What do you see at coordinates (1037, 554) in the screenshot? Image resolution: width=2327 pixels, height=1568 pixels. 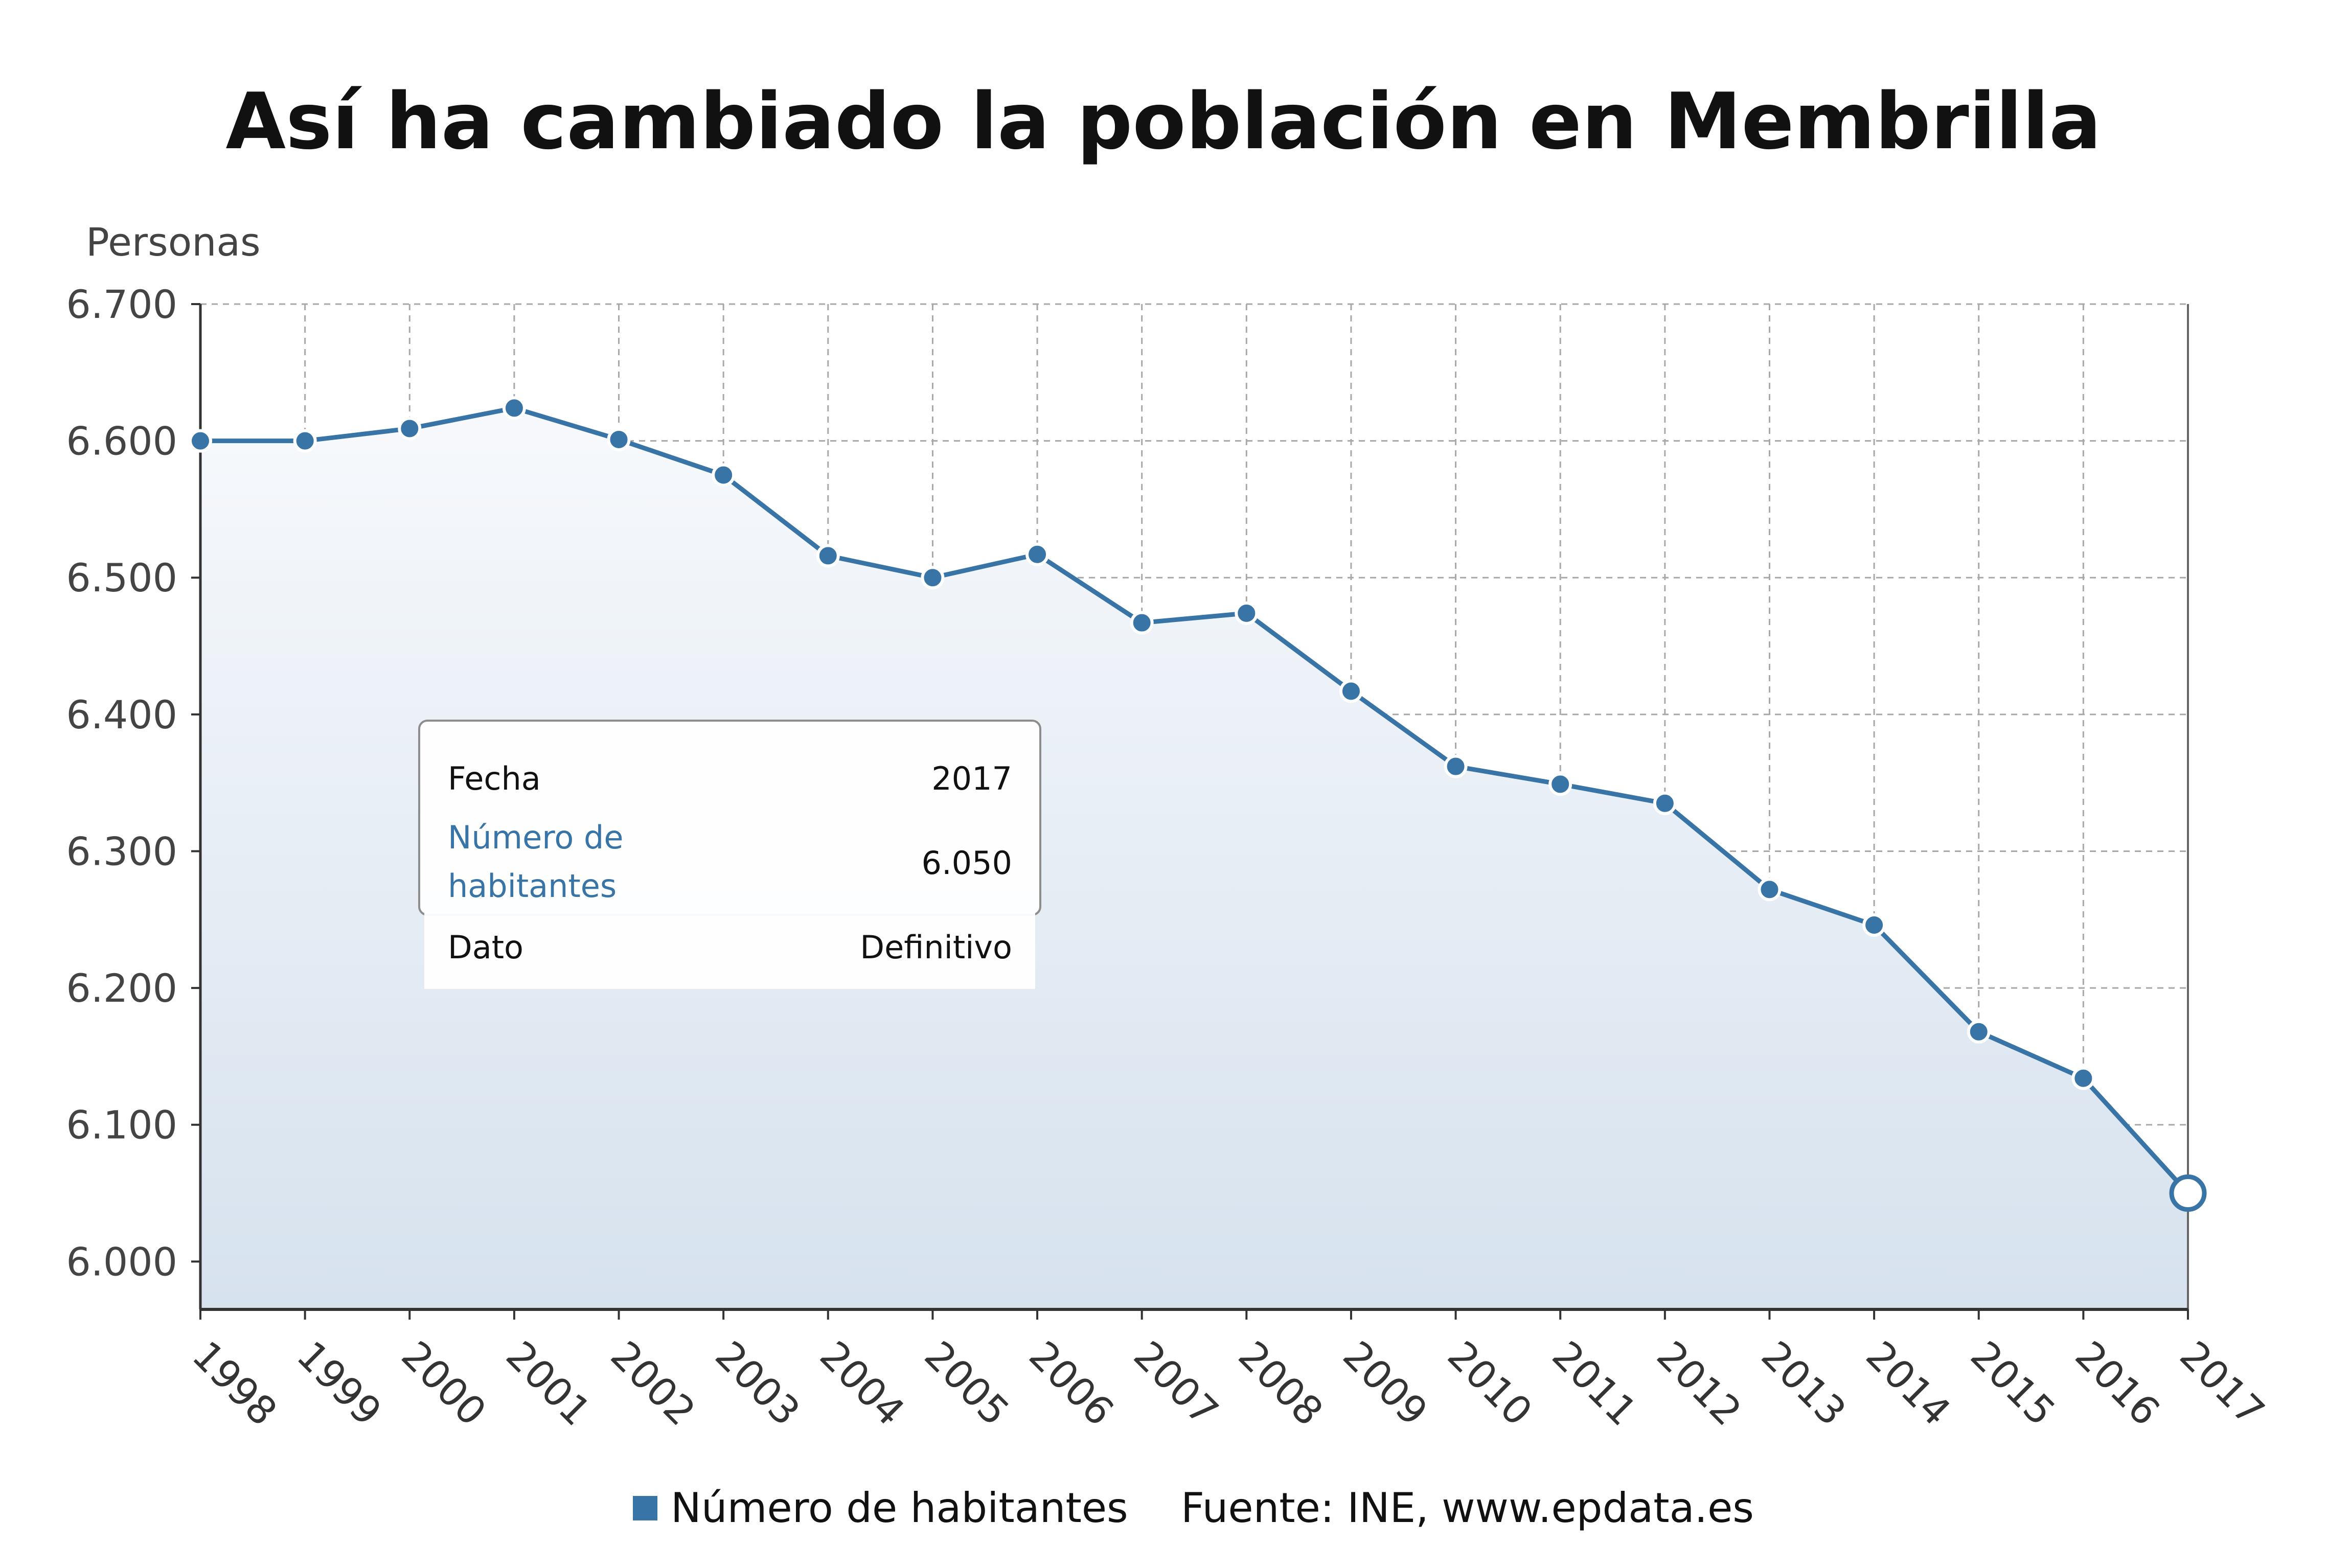 I see `data-point-2006` at bounding box center [1037, 554].